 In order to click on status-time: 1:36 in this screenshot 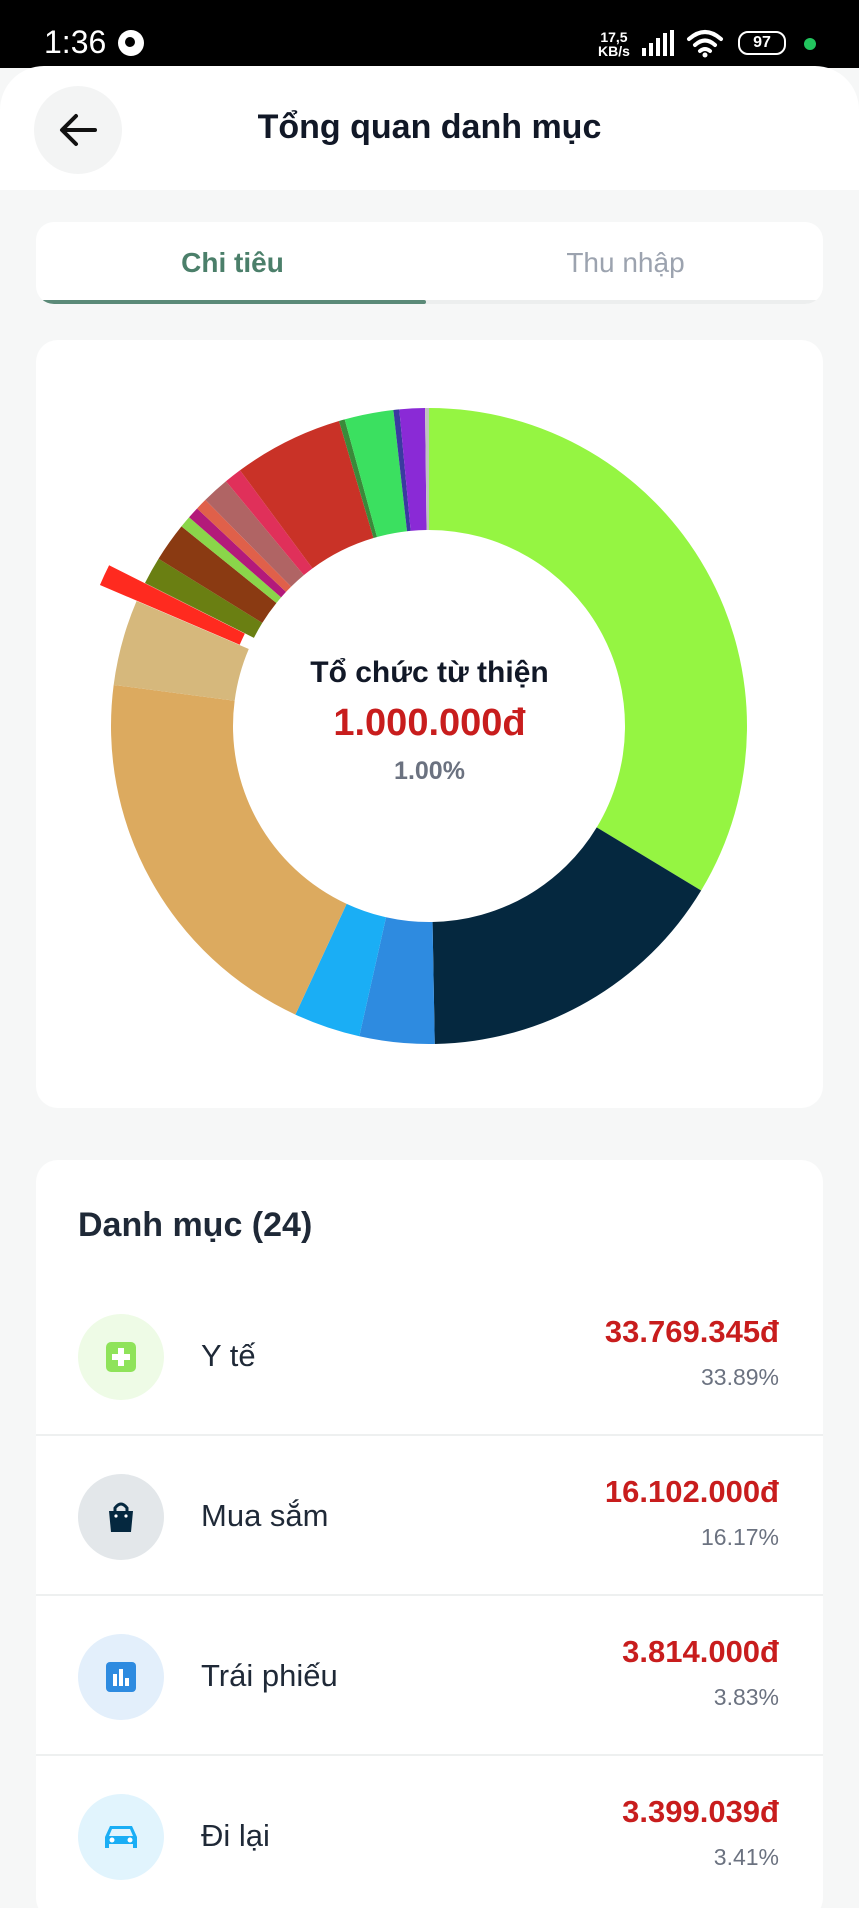, I will do `click(75, 42)`.